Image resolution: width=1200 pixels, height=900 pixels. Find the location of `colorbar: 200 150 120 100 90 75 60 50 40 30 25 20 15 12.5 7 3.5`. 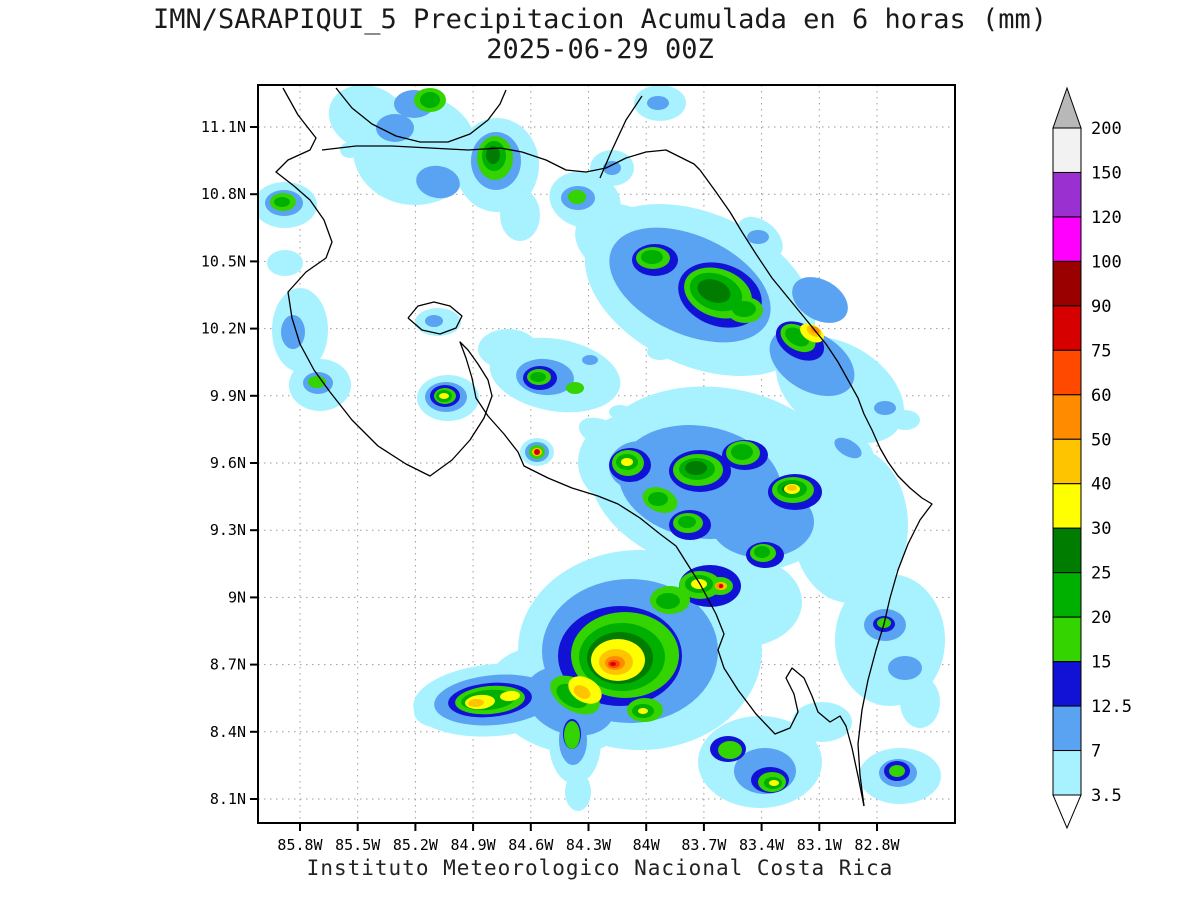

colorbar: 200 150 120 100 90 75 60 50 40 30 25 20 15 12.5 7 3.5 is located at coordinates (1092, 458).